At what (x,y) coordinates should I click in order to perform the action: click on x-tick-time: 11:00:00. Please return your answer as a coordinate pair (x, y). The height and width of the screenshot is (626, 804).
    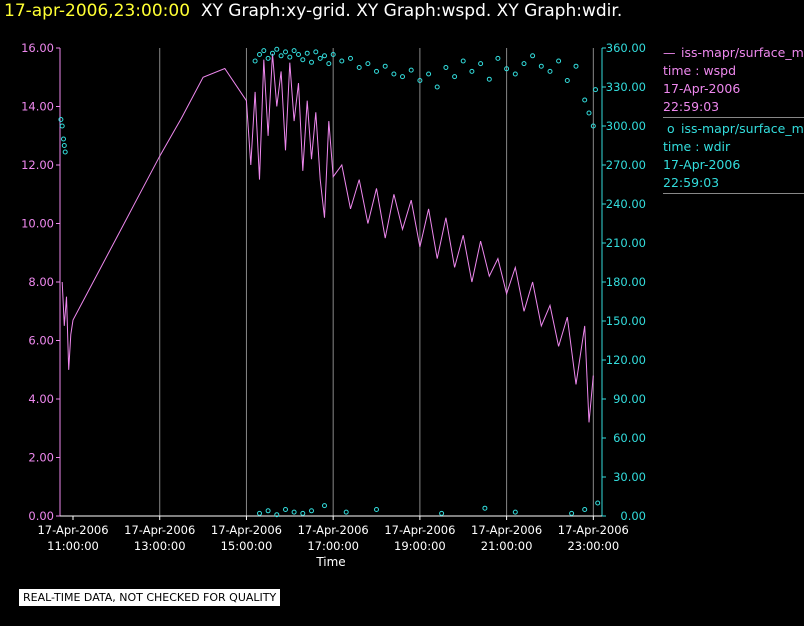
    Looking at the image, I should click on (73, 546).